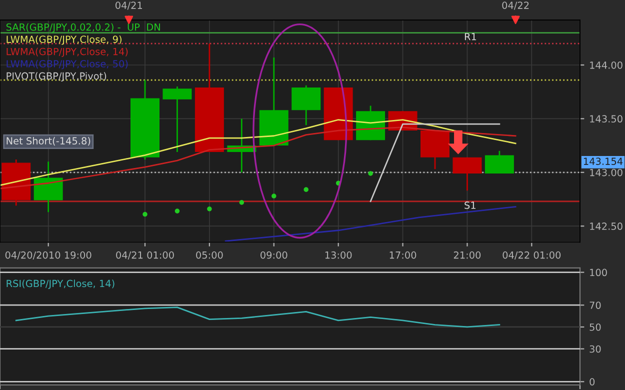  Describe the element at coordinates (338, 255) in the screenshot. I see `x-tick-label: 13:00` at that location.